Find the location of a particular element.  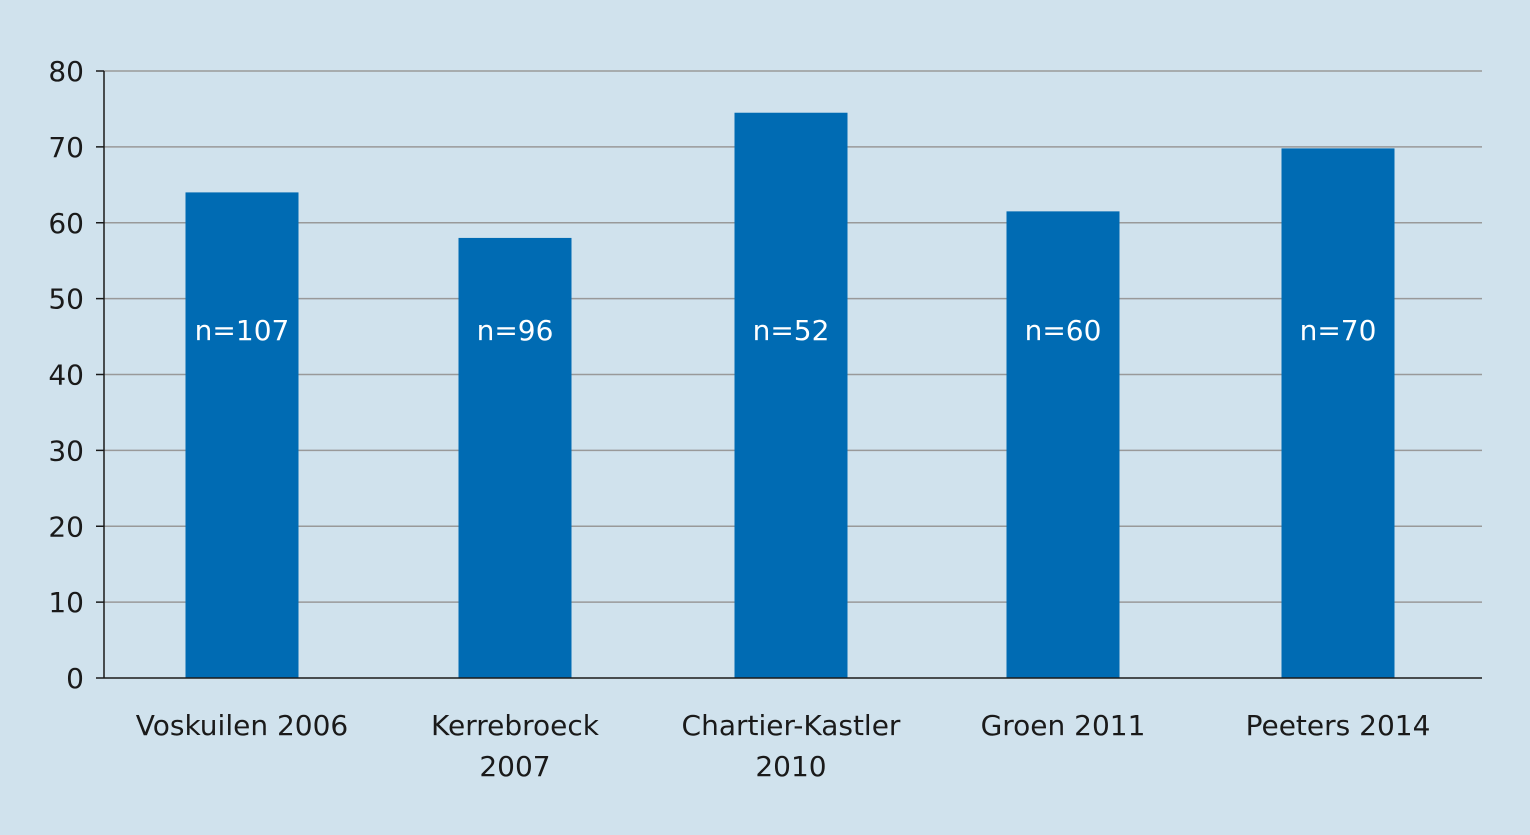

x-category-label-line: Peeters 2014 is located at coordinates (1338, 725).